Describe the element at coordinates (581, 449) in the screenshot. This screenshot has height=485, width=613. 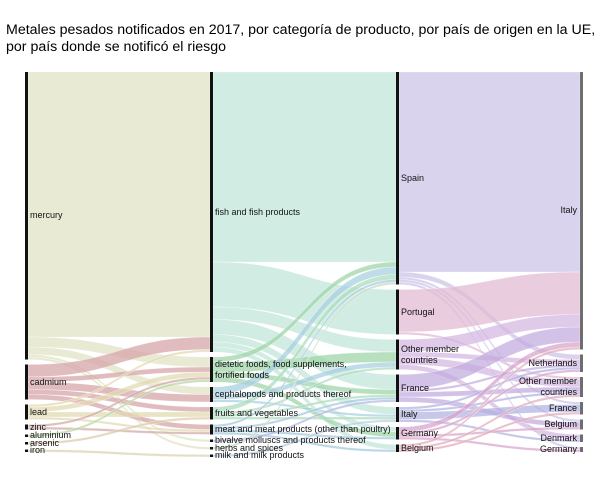
I see `node-bar-n_de` at that location.